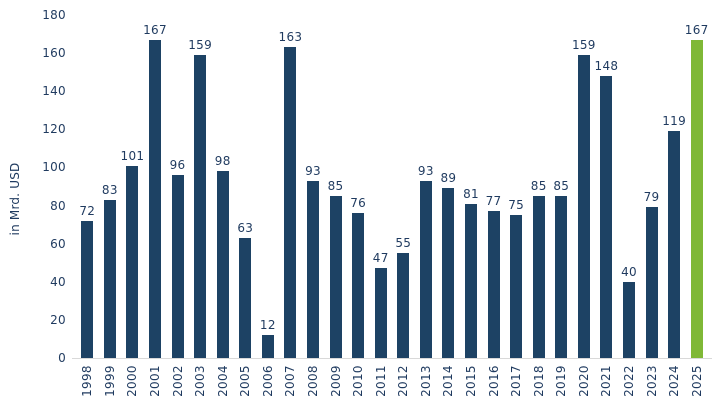 The image size is (712, 406). Describe the element at coordinates (290, 381) in the screenshot. I see `x-tick-label: 2007` at that location.